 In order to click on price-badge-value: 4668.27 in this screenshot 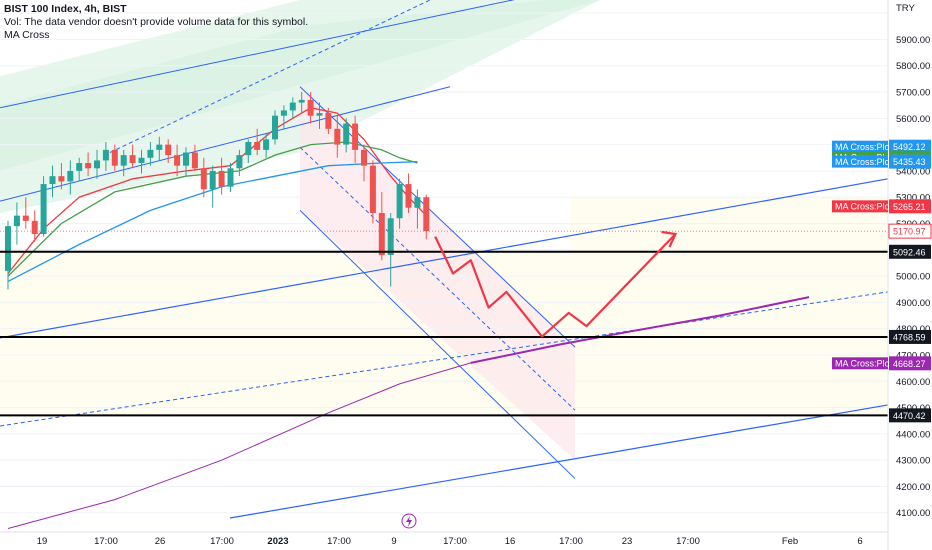, I will do `click(909, 364)`.